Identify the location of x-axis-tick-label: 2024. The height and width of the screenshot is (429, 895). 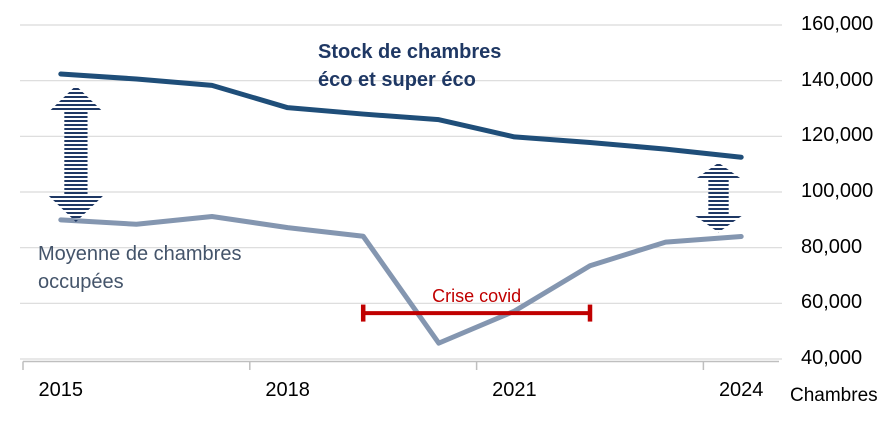
(741, 390).